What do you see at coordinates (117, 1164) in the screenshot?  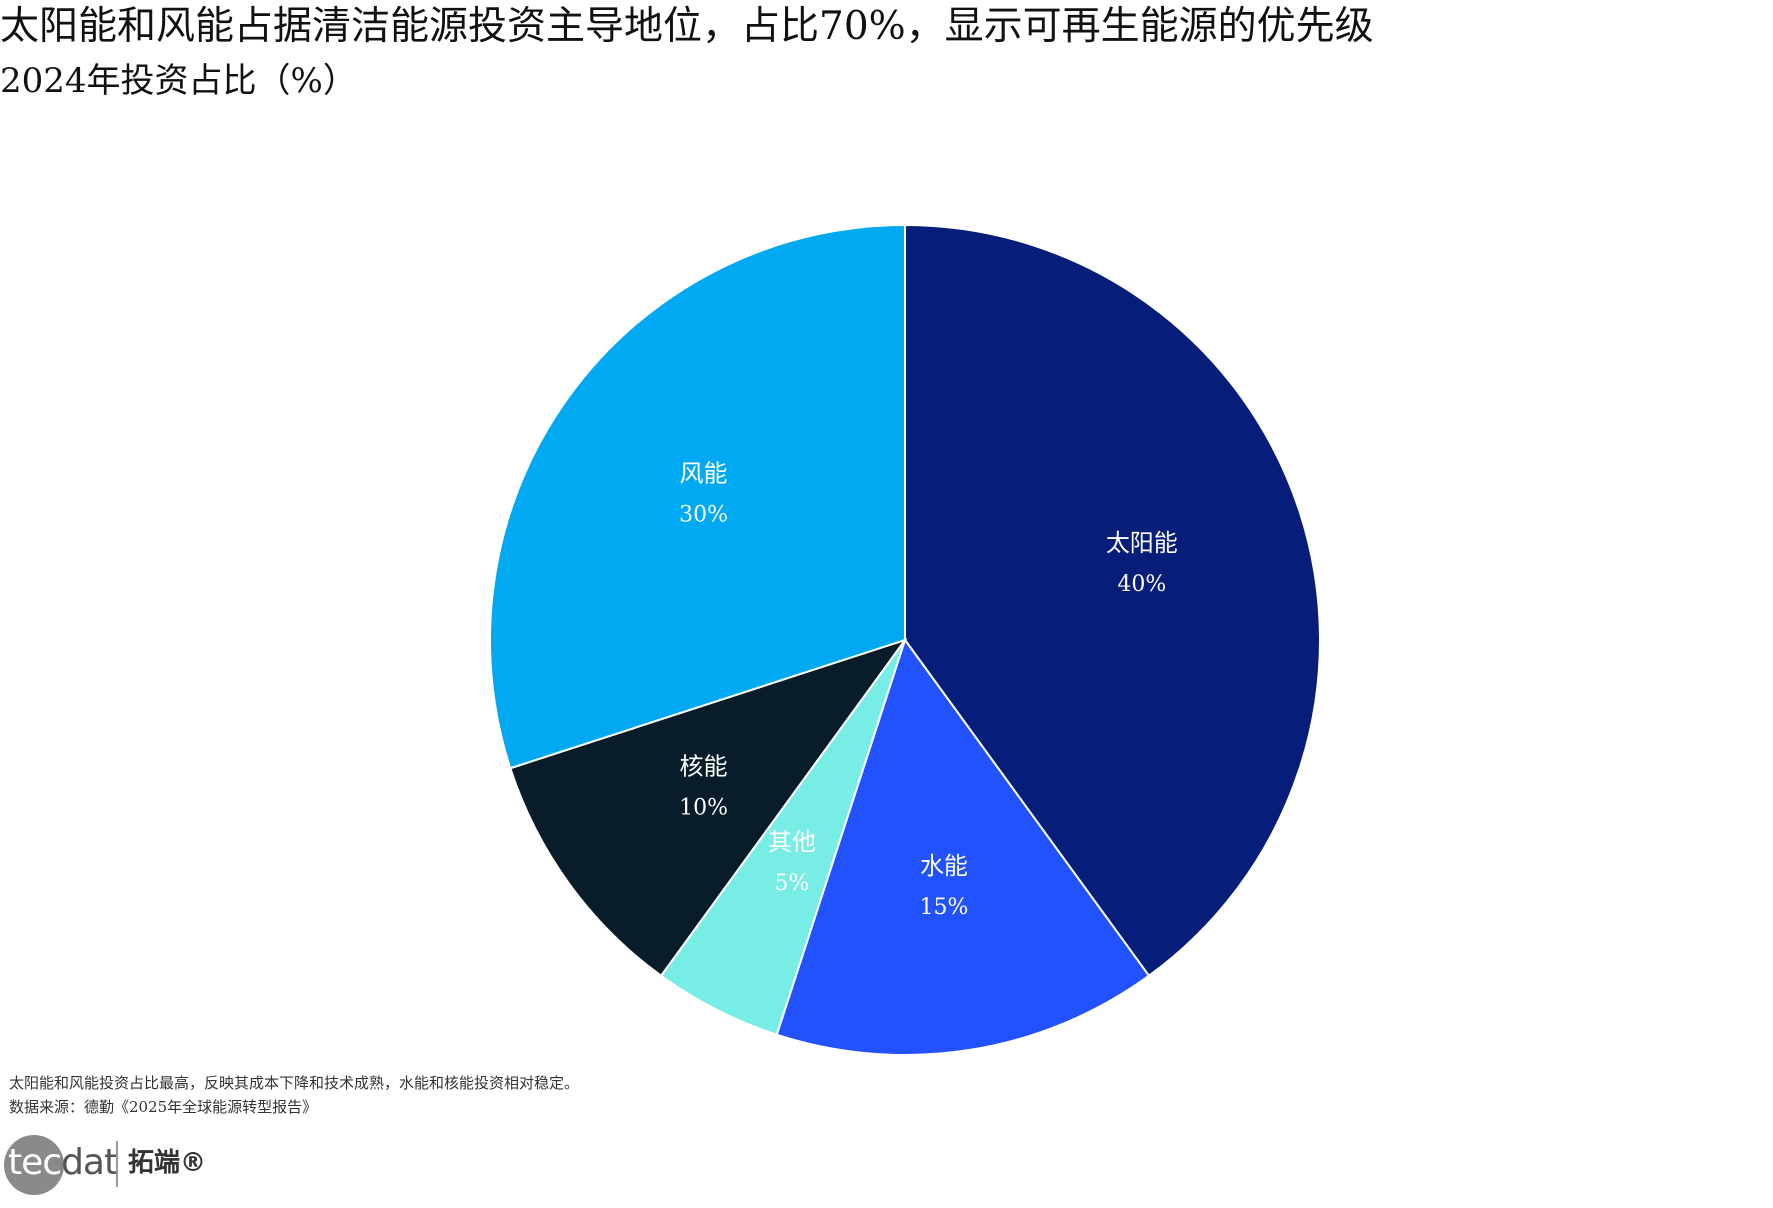 I see `logo-divider` at bounding box center [117, 1164].